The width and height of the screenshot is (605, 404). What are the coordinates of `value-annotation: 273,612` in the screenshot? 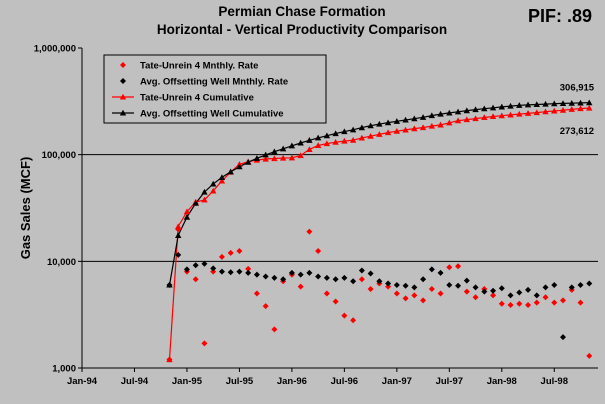 It's located at (577, 131).